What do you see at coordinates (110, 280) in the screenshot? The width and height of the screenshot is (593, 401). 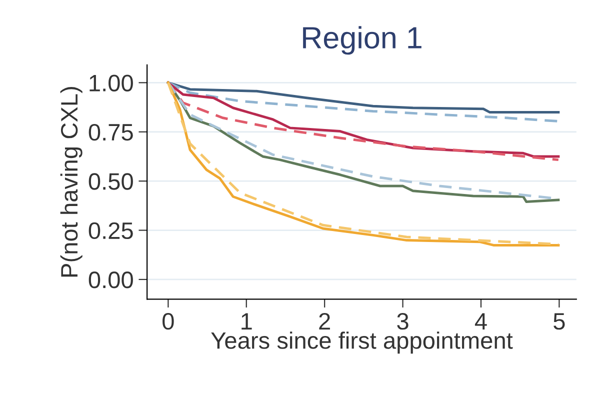 I see `y-tick-label: 0.00` at bounding box center [110, 280].